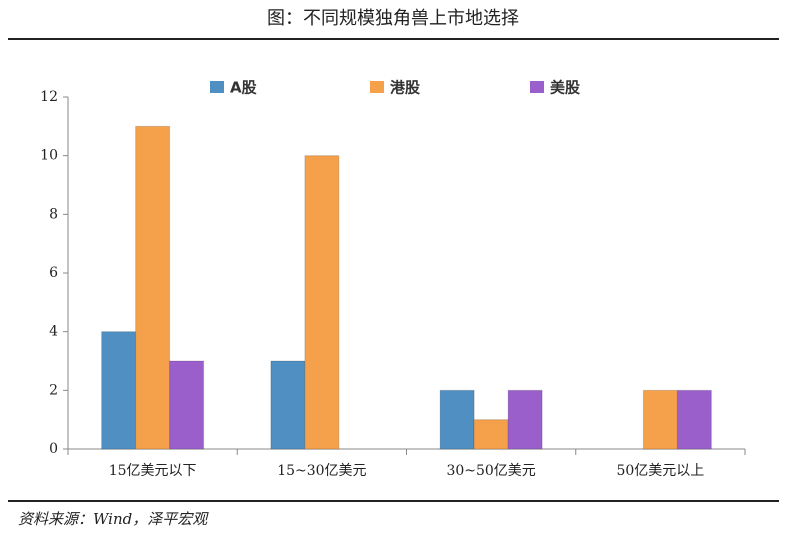 Image resolution: width=787 pixels, height=535 pixels. I want to click on x-tick-label: 15~30亿美元, so click(321, 471).